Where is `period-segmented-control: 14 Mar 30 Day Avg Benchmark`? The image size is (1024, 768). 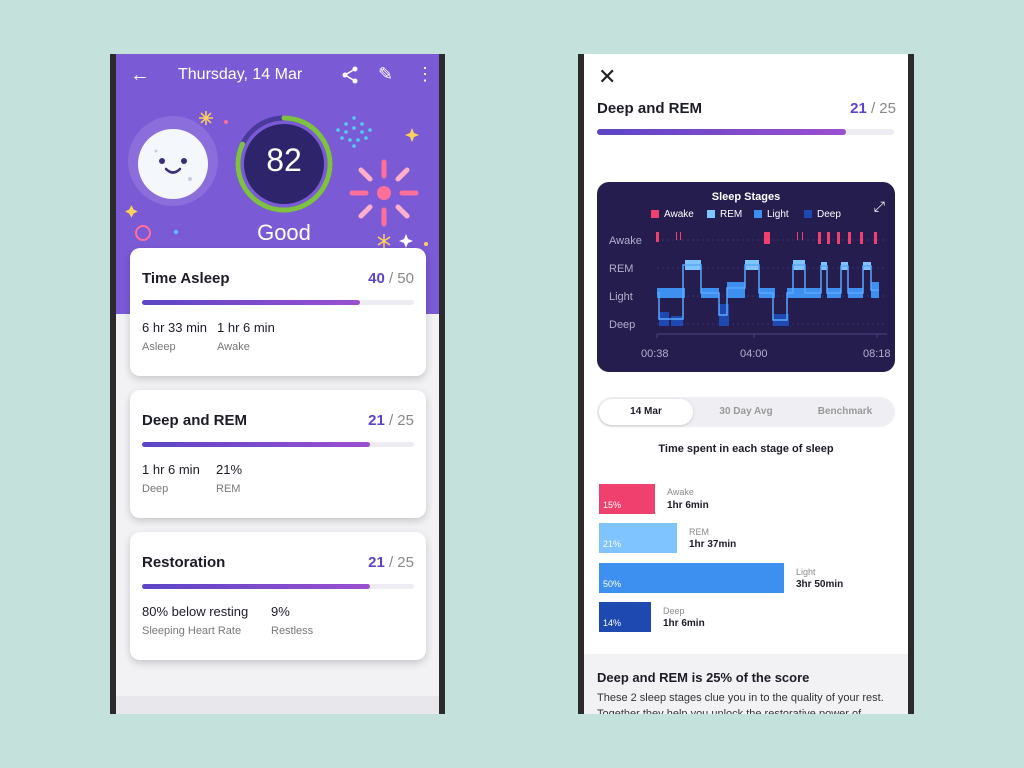 period-segmented-control: 14 Mar 30 Day Avg Benchmark is located at coordinates (746, 412).